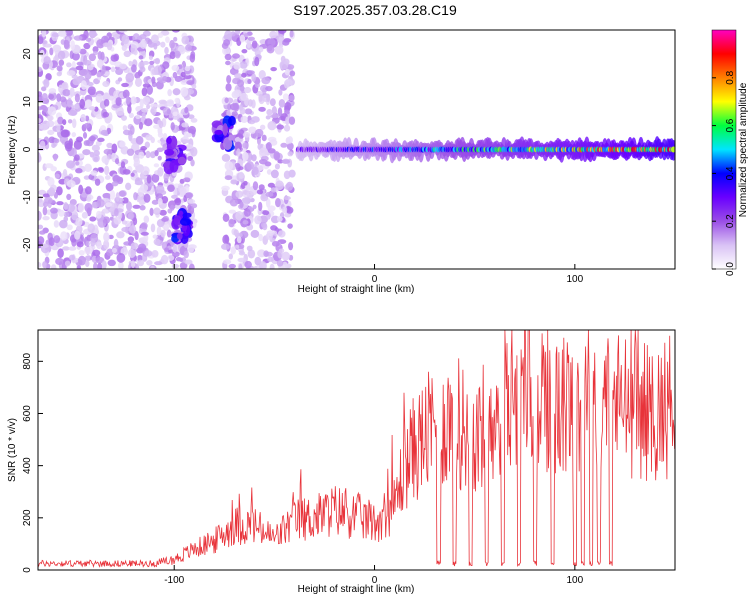  What do you see at coordinates (724, 173) in the screenshot?
I see `colorbar-axis: 0.0 0.2 0.4 0.6 0.8` at bounding box center [724, 173].